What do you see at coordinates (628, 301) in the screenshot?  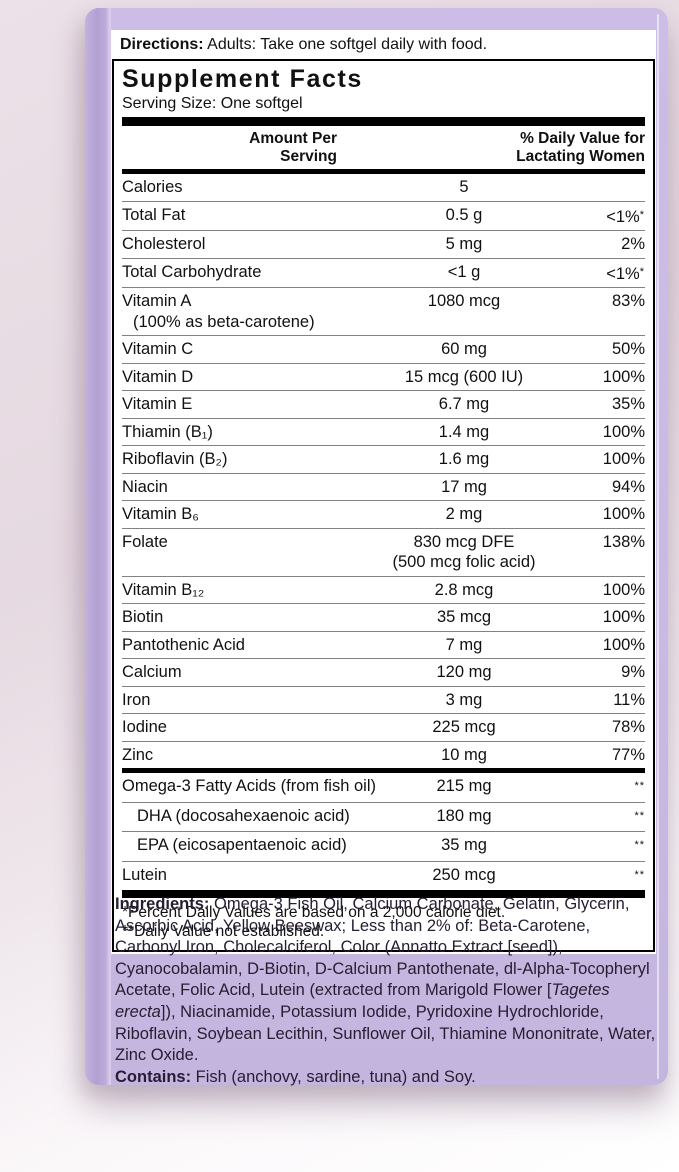 I see `nutrient-daily-value: 83%` at bounding box center [628, 301].